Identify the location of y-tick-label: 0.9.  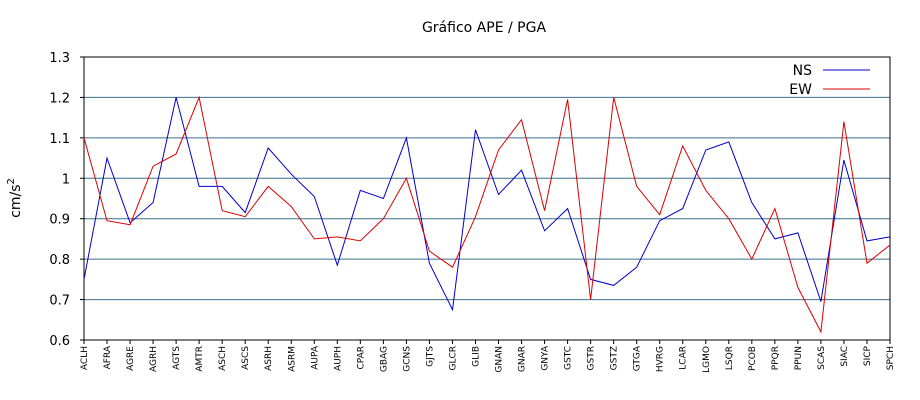
(59, 220).